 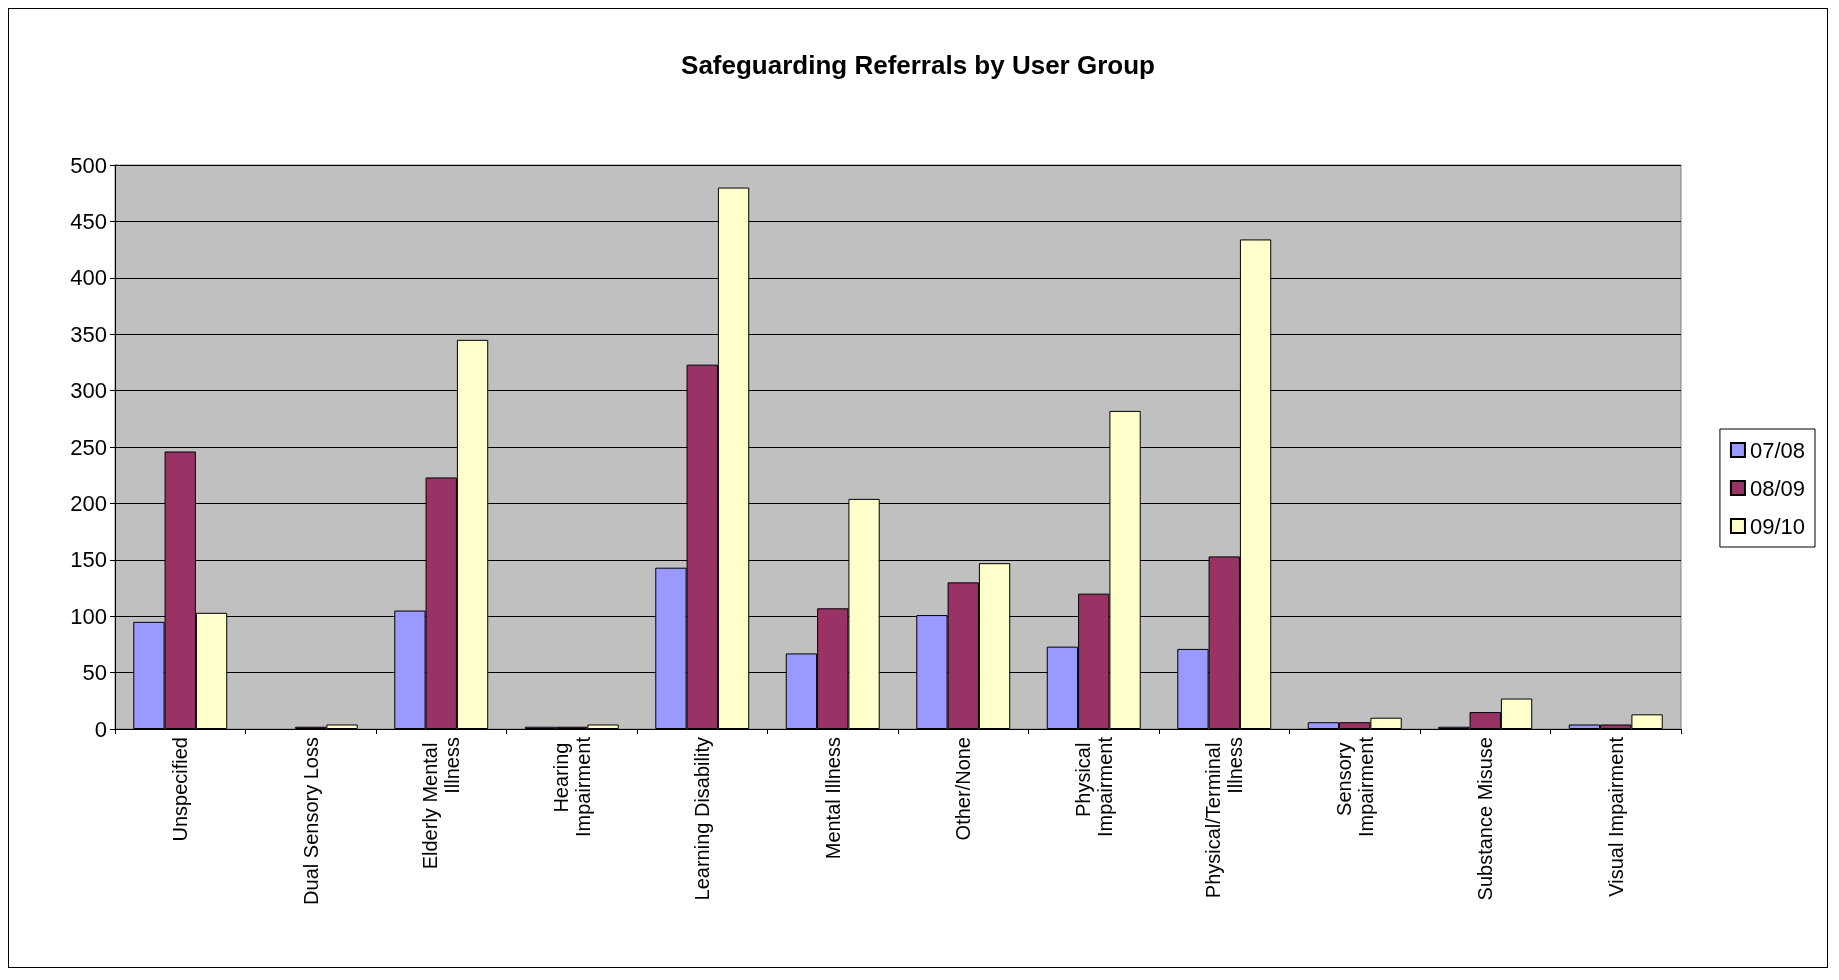 I want to click on chart-title: Safeguarding Referrals by User Group, so click(x=918, y=65).